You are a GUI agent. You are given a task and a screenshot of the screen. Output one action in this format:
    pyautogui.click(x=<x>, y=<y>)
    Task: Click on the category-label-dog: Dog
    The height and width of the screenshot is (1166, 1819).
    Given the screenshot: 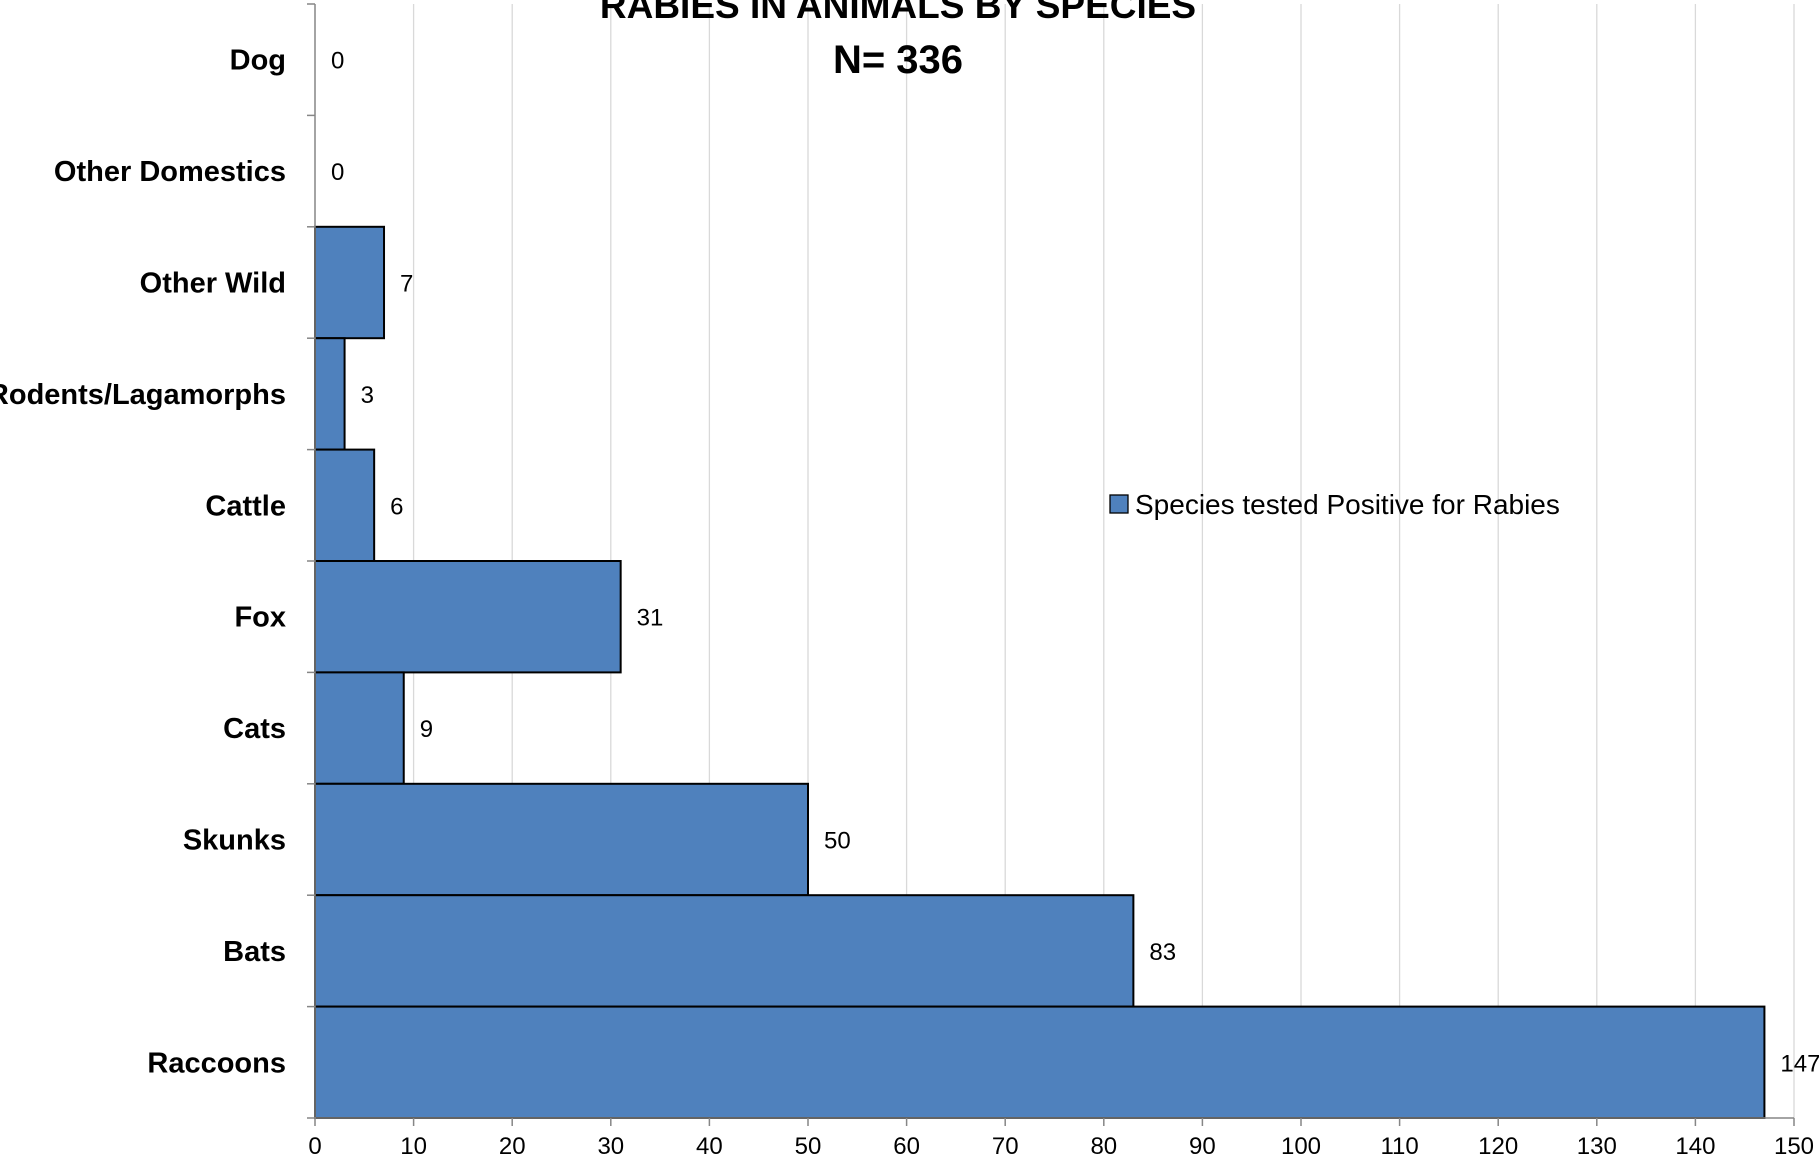 What is the action you would take?
    pyautogui.click(x=258, y=61)
    